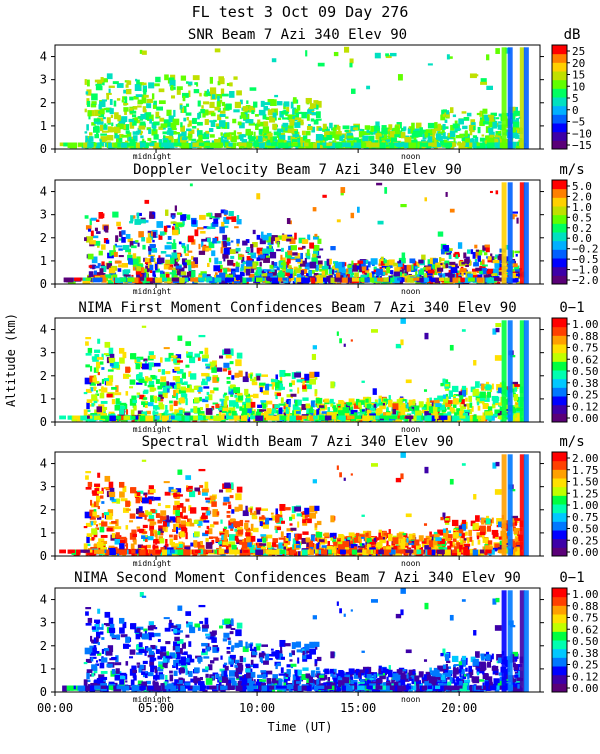 The height and width of the screenshot is (754, 600). I want to click on panel-unit: m/s, so click(571, 442).